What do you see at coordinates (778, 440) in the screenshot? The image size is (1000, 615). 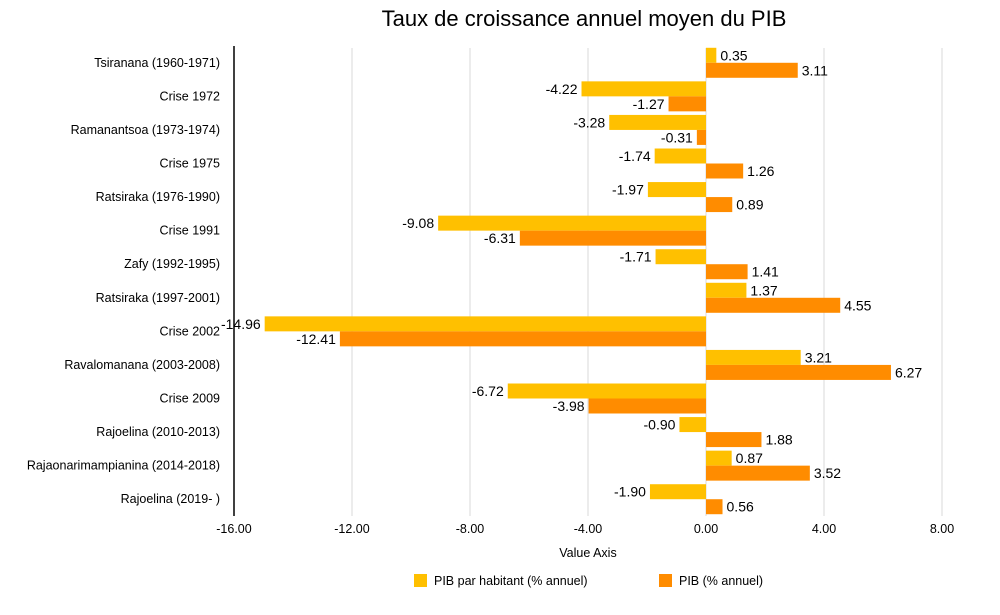 I see `data-label: 1.88` at bounding box center [778, 440].